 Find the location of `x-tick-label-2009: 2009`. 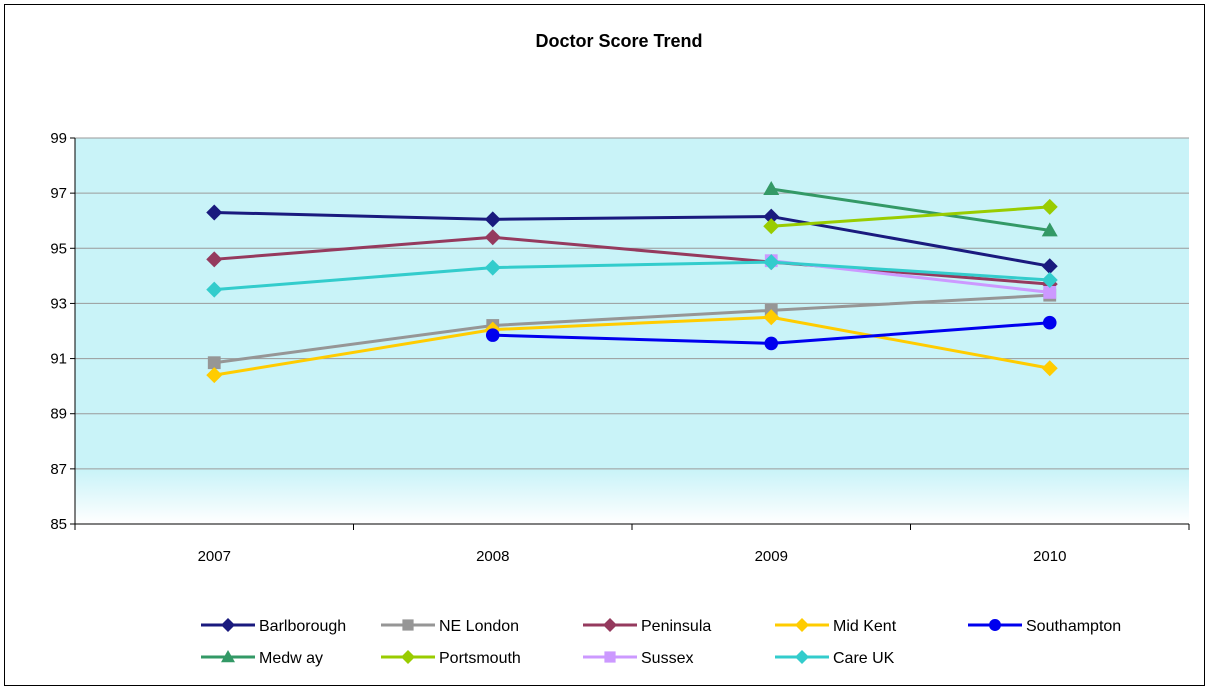

x-tick-label-2009: 2009 is located at coordinates (771, 556).